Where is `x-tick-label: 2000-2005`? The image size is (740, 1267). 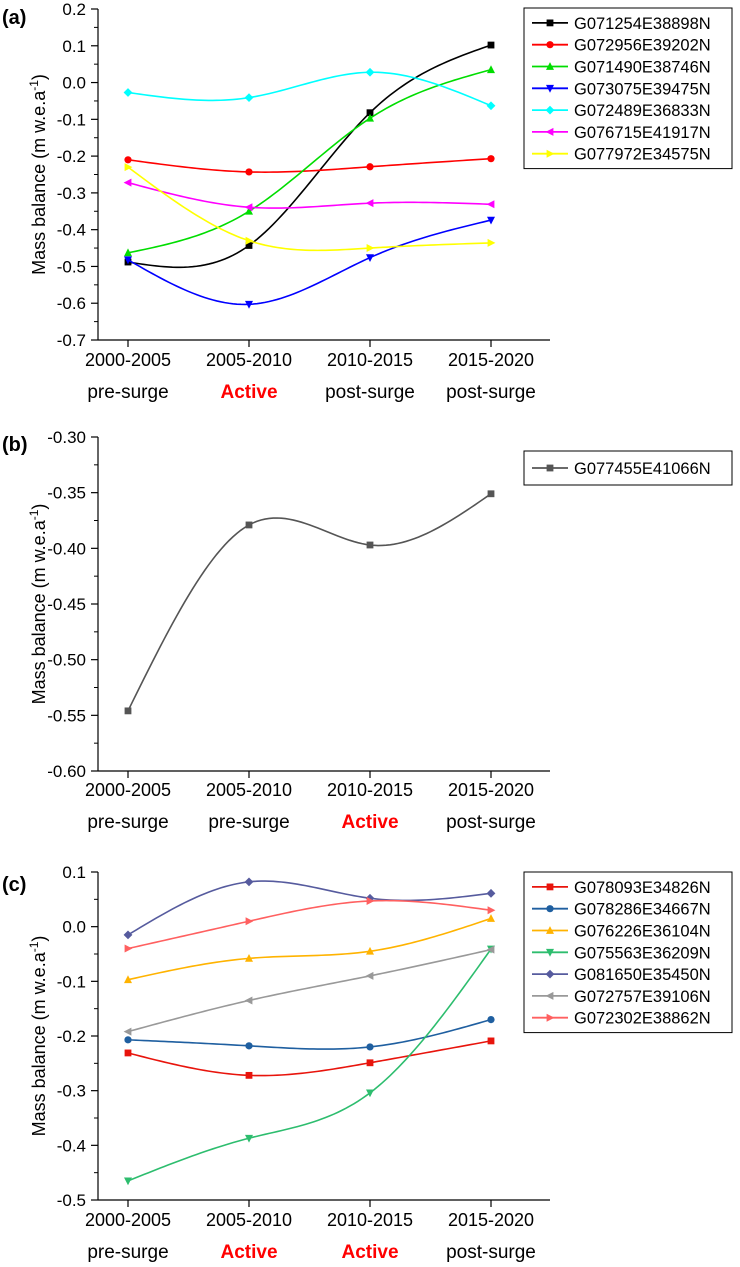 x-tick-label: 2000-2005 is located at coordinates (128, 360).